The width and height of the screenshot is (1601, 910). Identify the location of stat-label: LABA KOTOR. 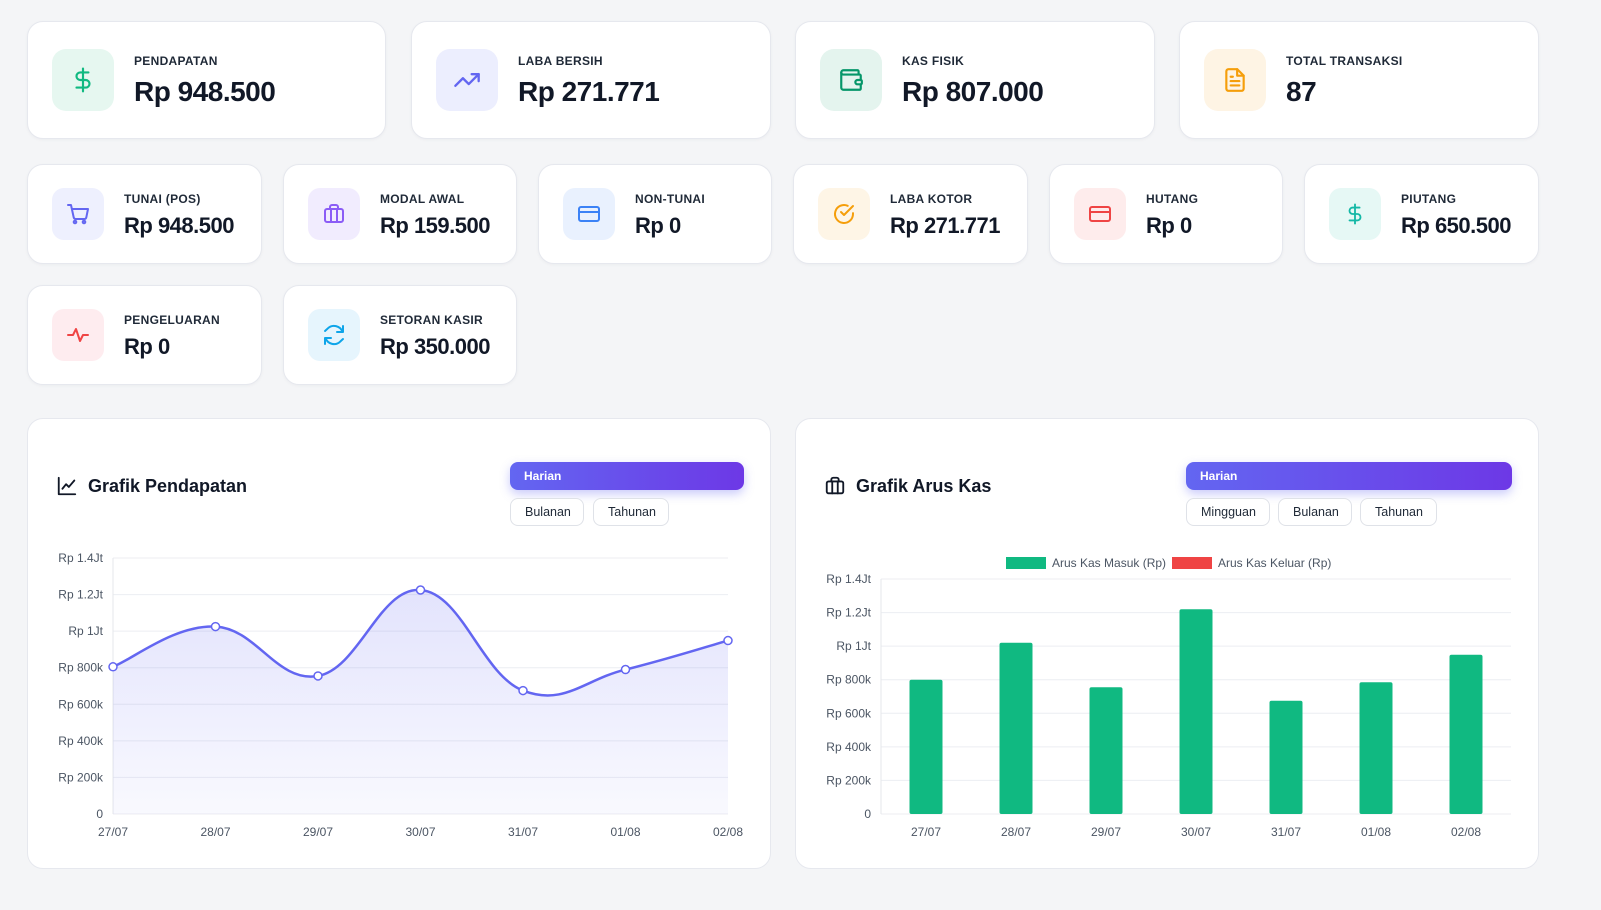
(931, 199).